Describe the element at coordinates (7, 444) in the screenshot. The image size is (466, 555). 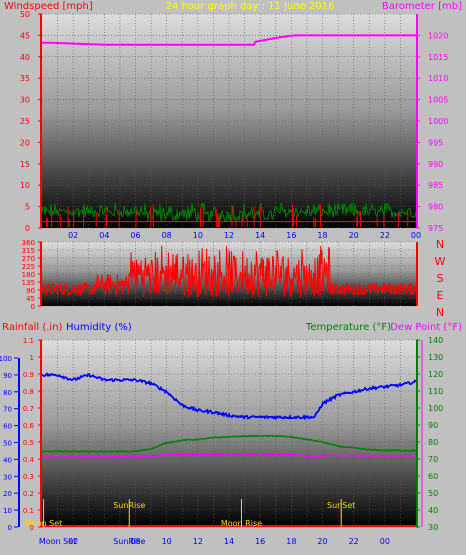
I see `humidity-tick-label: 50` at that location.